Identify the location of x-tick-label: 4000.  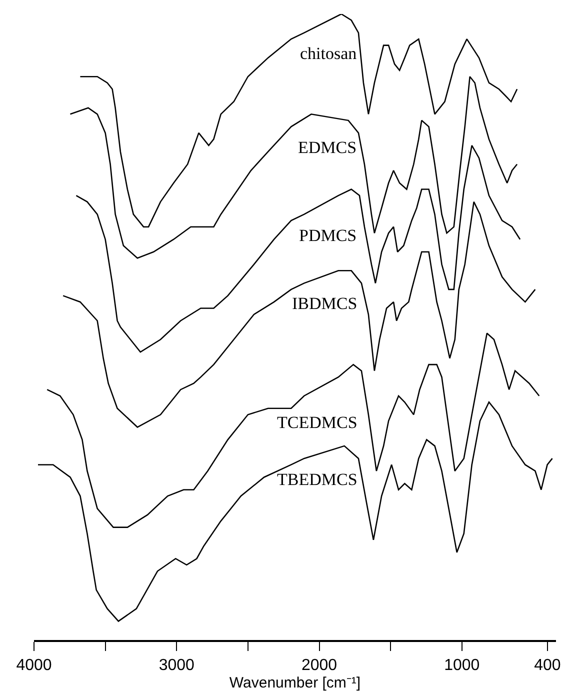
(34, 665).